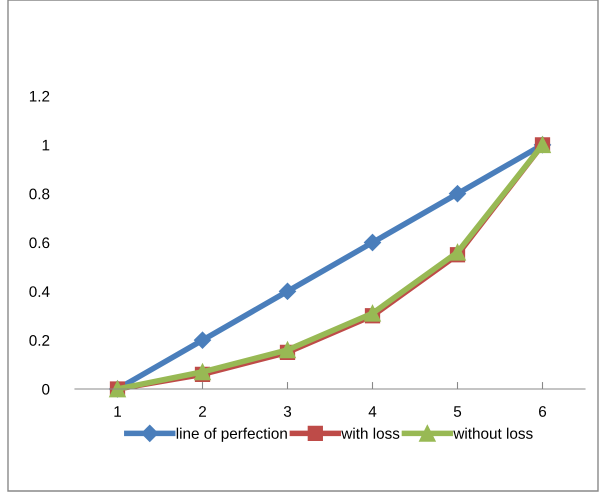 The width and height of the screenshot is (602, 499). I want to click on x-tick-label: 3, so click(288, 411).